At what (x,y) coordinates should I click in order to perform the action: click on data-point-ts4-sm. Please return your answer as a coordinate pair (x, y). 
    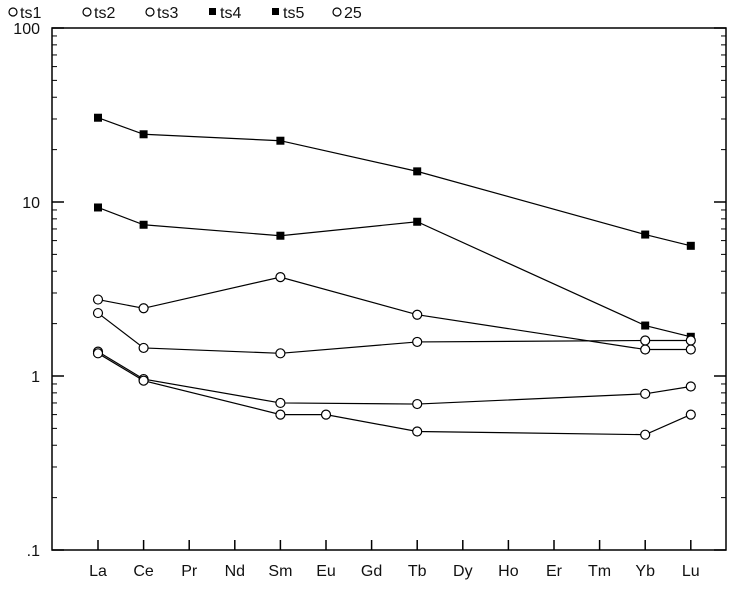
    Looking at the image, I should click on (280, 140).